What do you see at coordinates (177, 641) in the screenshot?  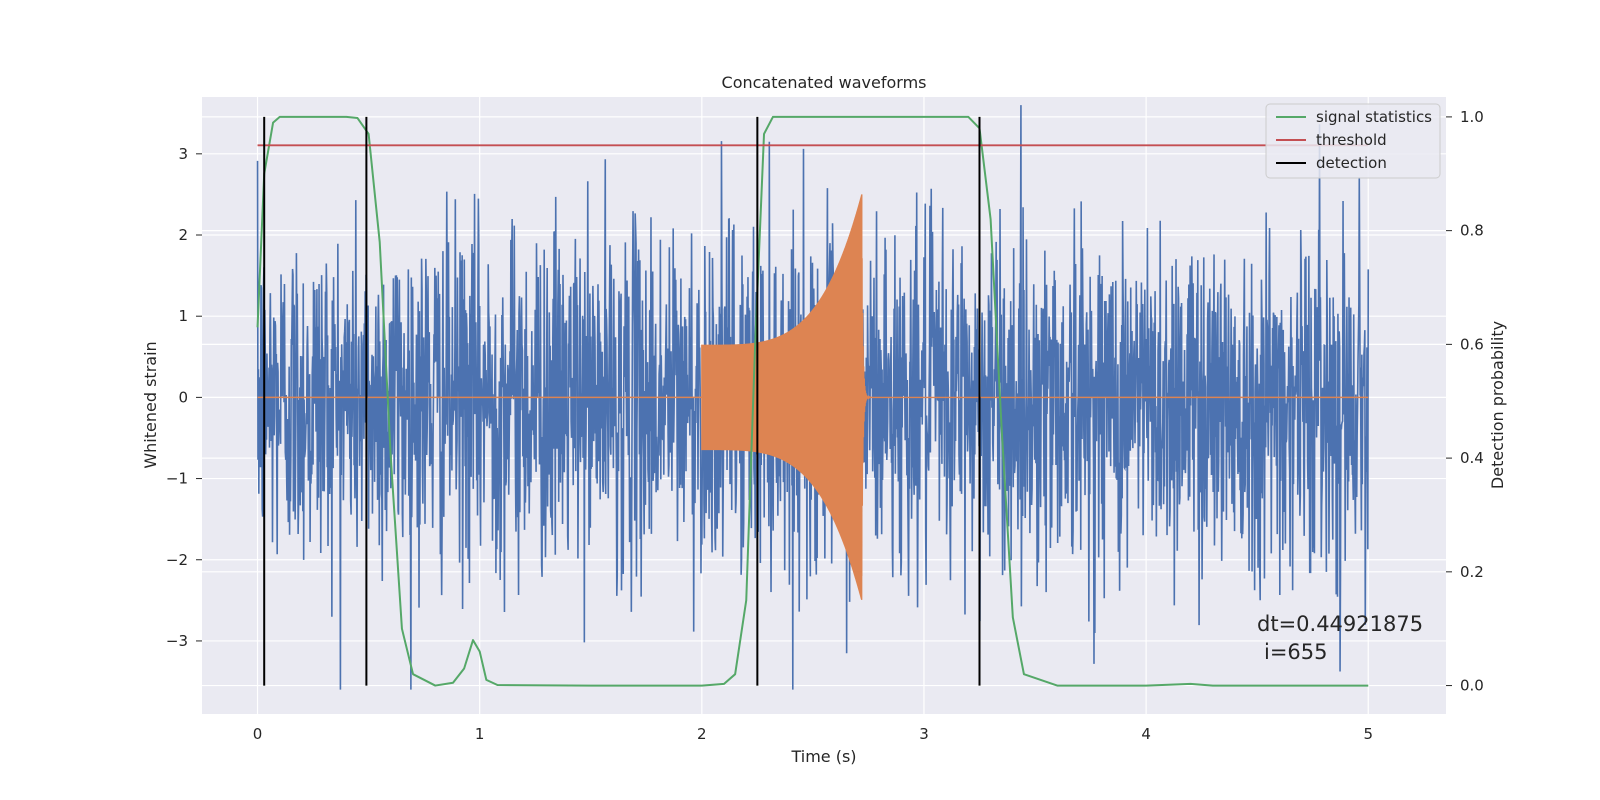 I see `y-tick-label: −3` at bounding box center [177, 641].